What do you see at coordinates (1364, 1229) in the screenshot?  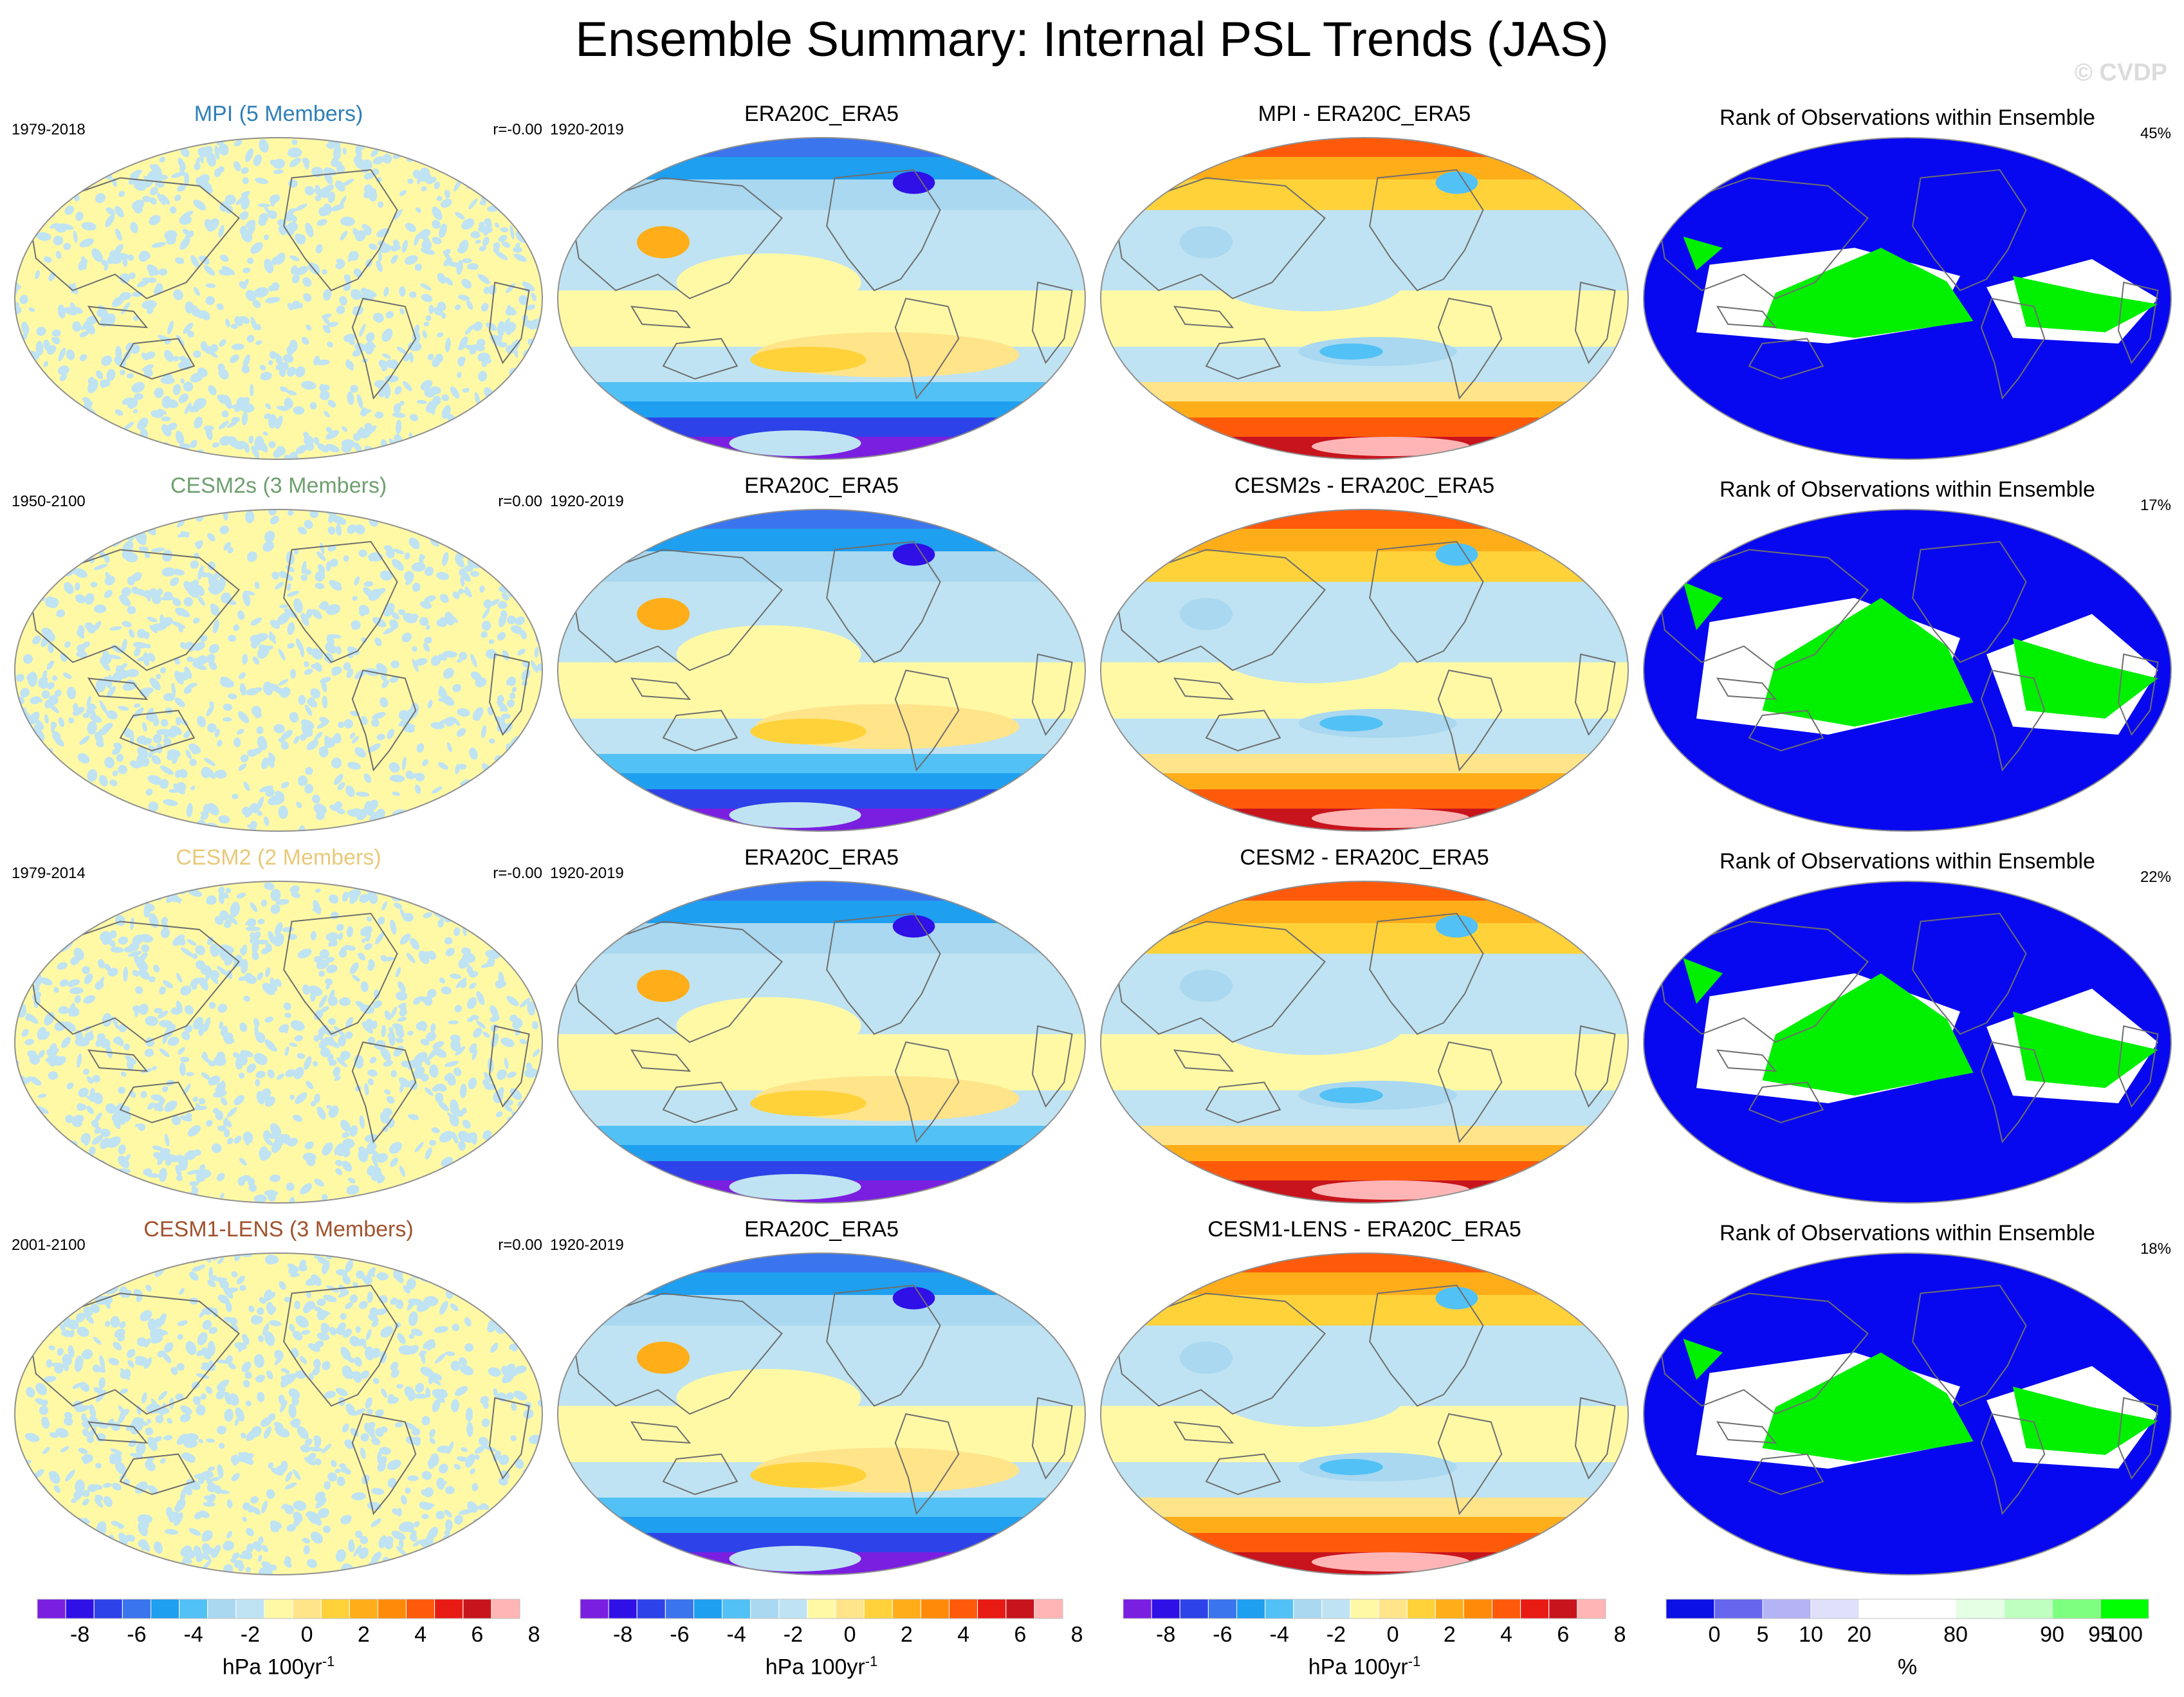 I see `diff-panel-title: CESM1-LENS - ERA20C_ERA5` at bounding box center [1364, 1229].